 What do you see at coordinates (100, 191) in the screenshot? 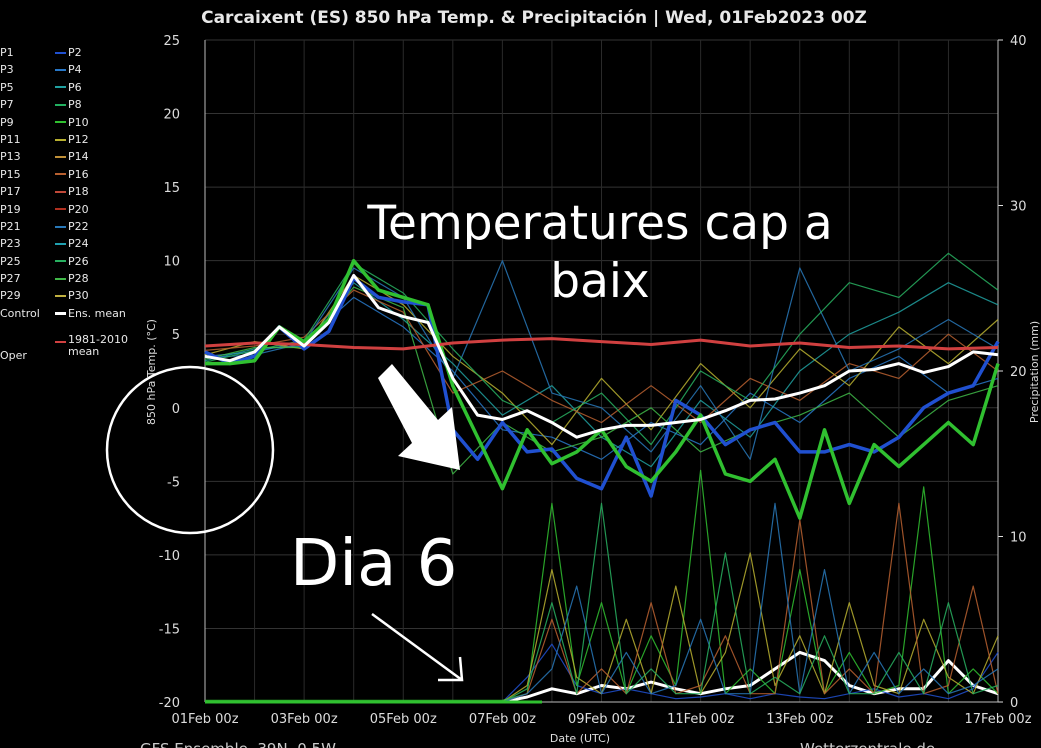
I see `legend-entry: P18` at bounding box center [100, 191].